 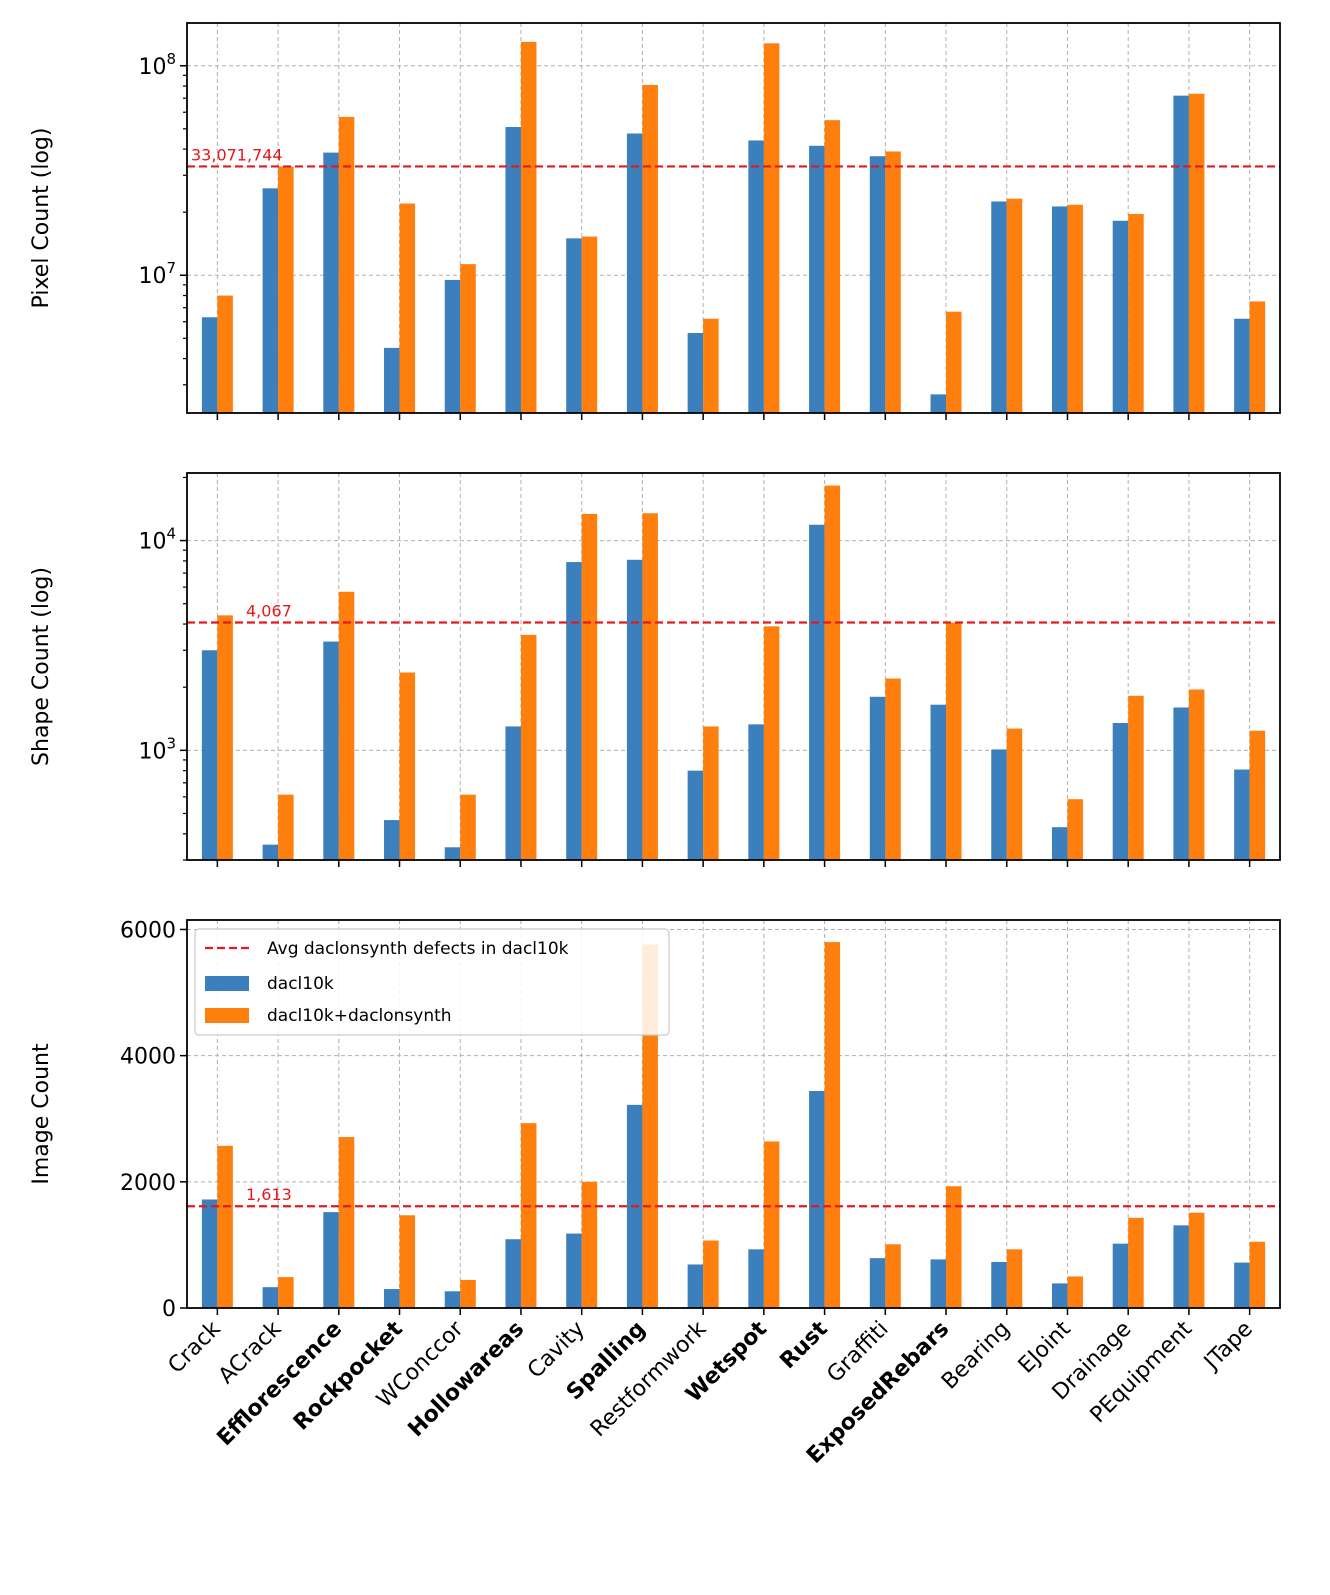 I want to click on y-tick-label: 0, so click(x=169, y=1309).